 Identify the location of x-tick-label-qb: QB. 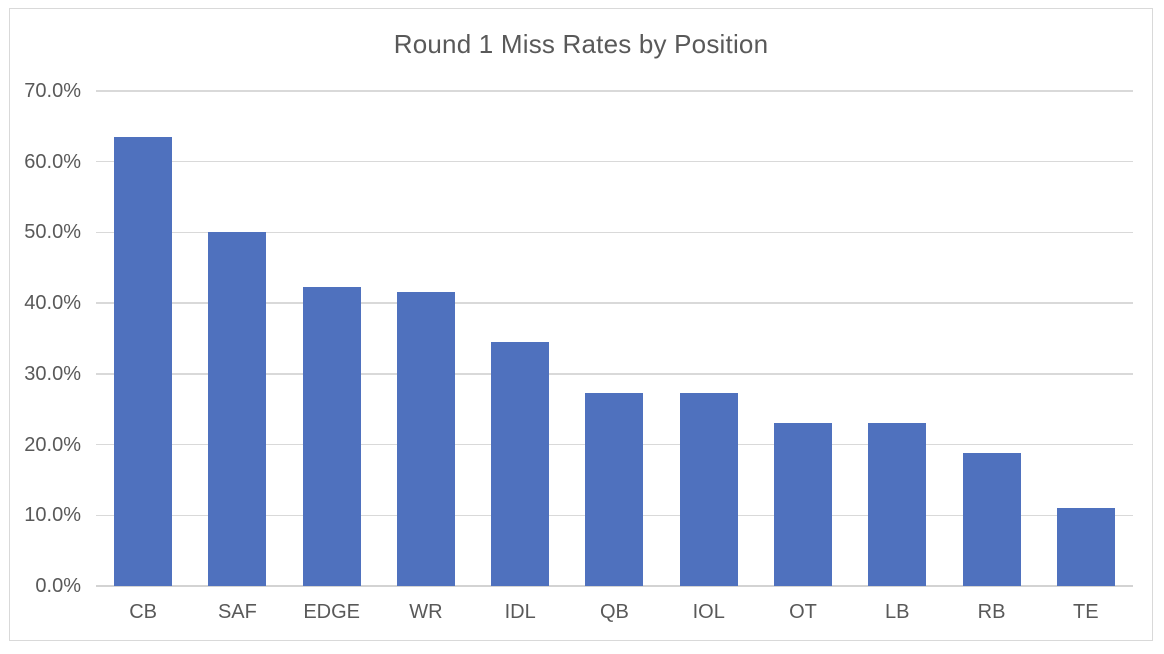
(614, 612).